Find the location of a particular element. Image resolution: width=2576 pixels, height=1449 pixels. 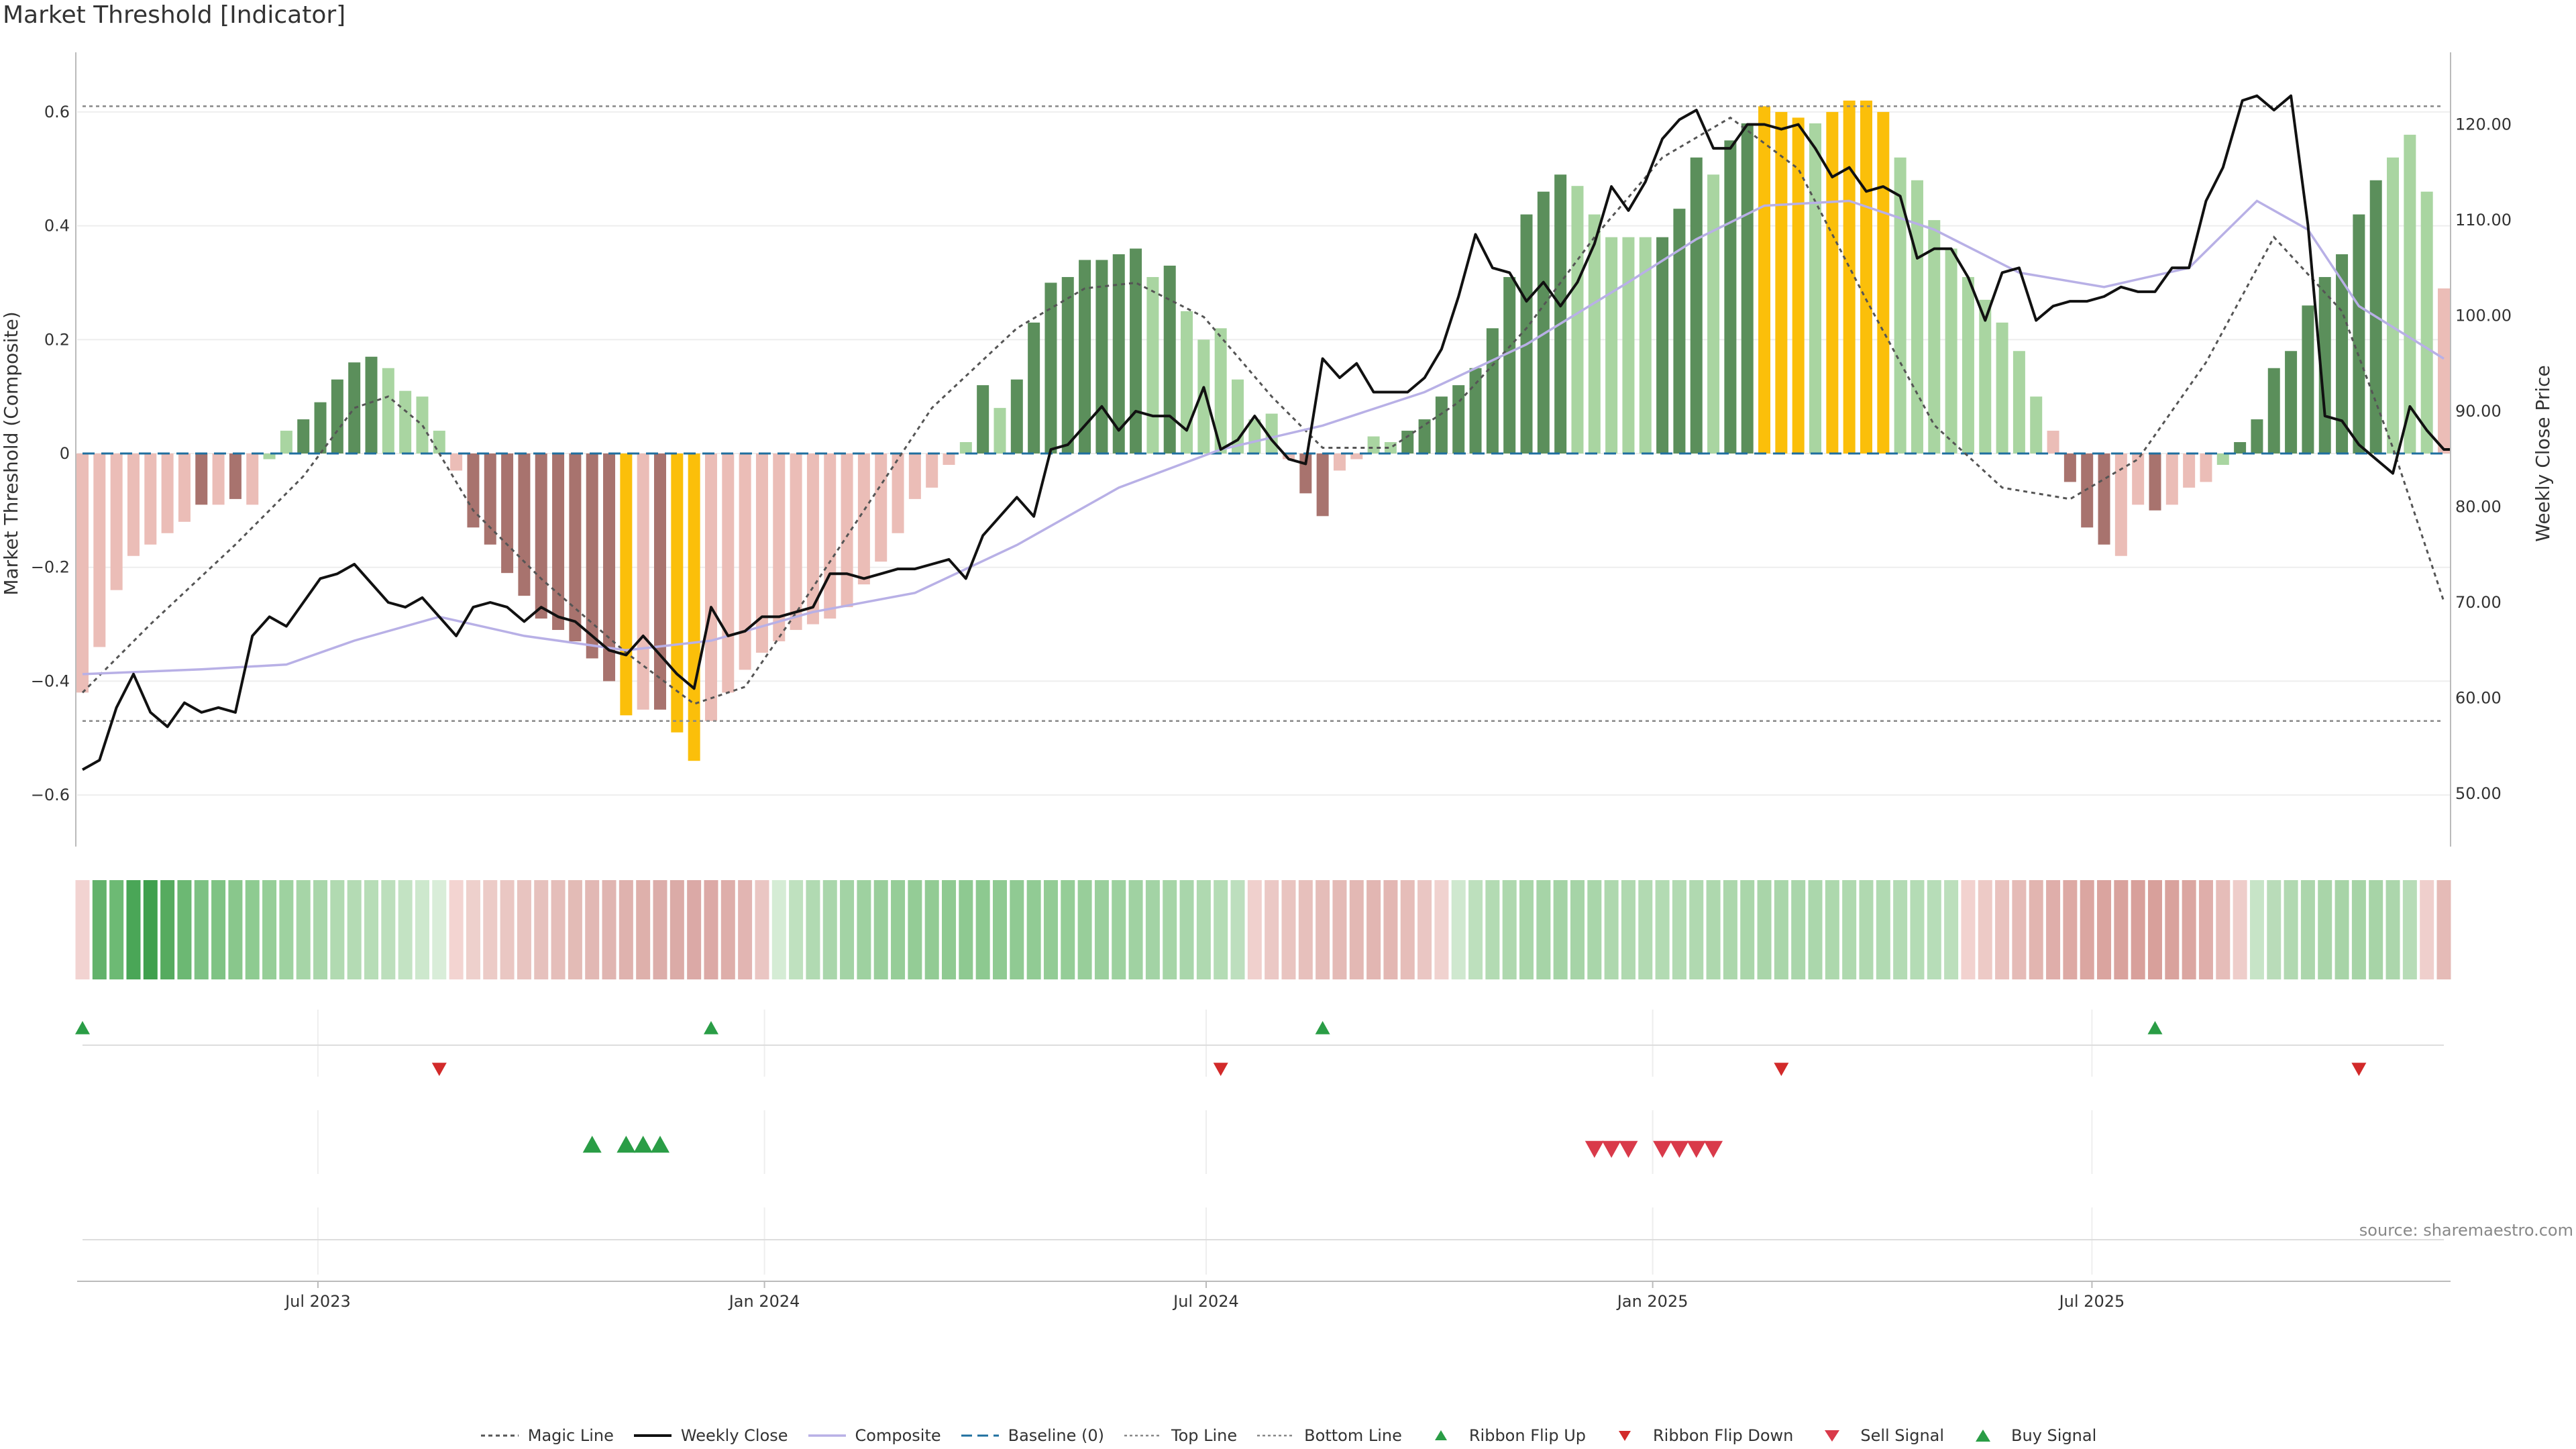

legend-label: Ribbon Flip Down is located at coordinates (1723, 1435).